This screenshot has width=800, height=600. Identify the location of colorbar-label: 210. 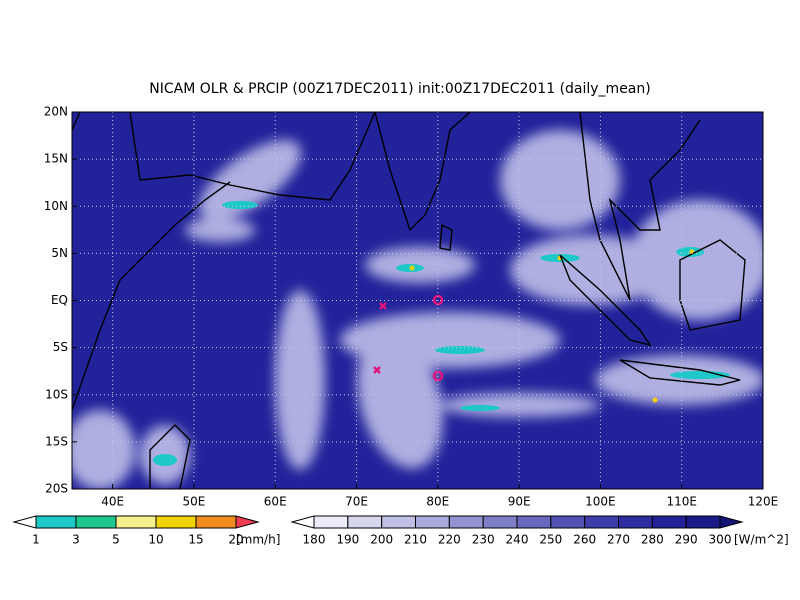
(415, 540).